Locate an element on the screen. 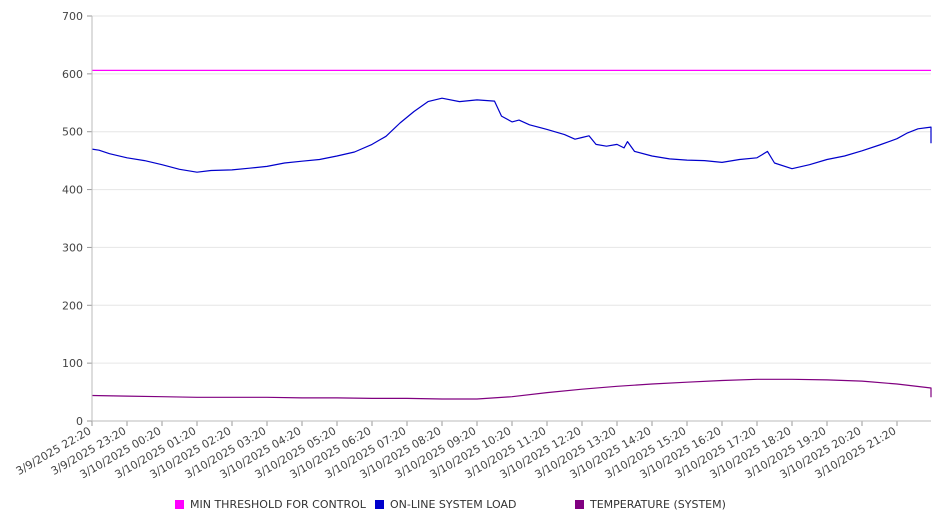  legend-label: ON-LINE SYSTEM LOAD is located at coordinates (453, 504).